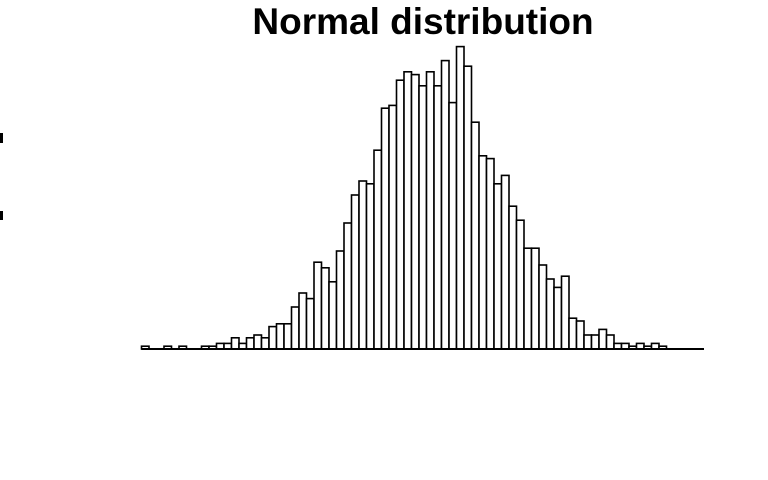 The image size is (768, 480). I want to click on chart-title: Normal distribution, so click(423, 21).